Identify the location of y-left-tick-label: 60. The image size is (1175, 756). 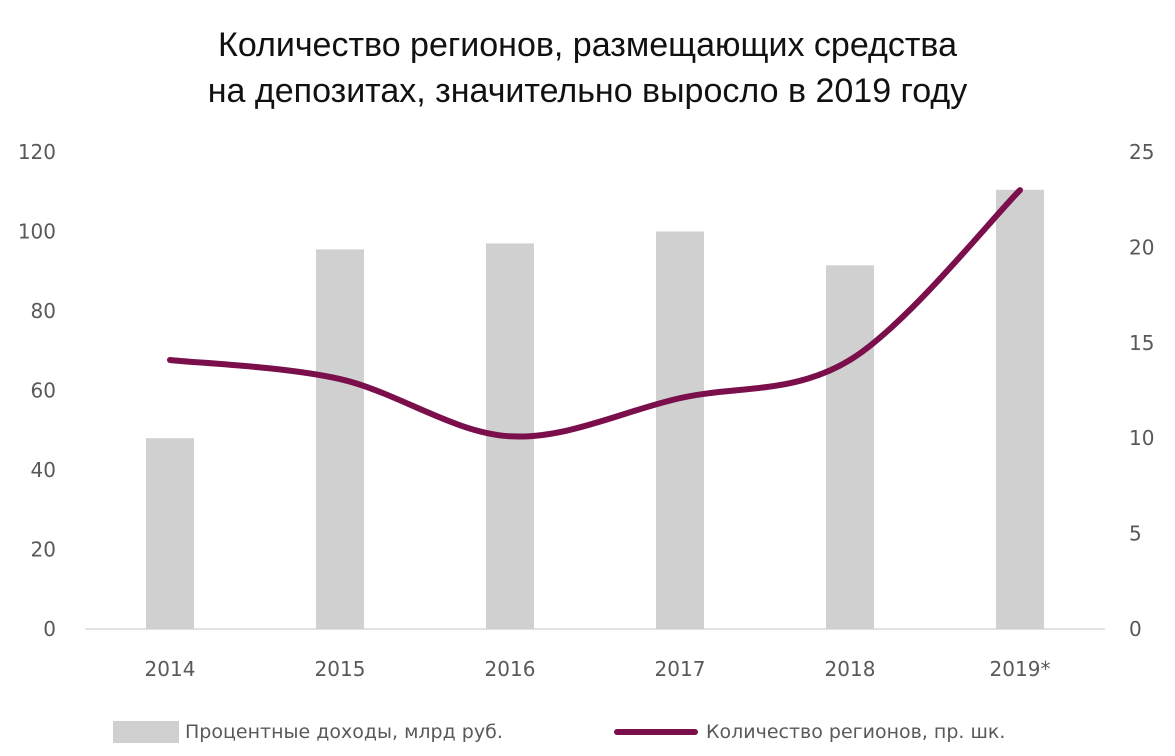
(43, 391).